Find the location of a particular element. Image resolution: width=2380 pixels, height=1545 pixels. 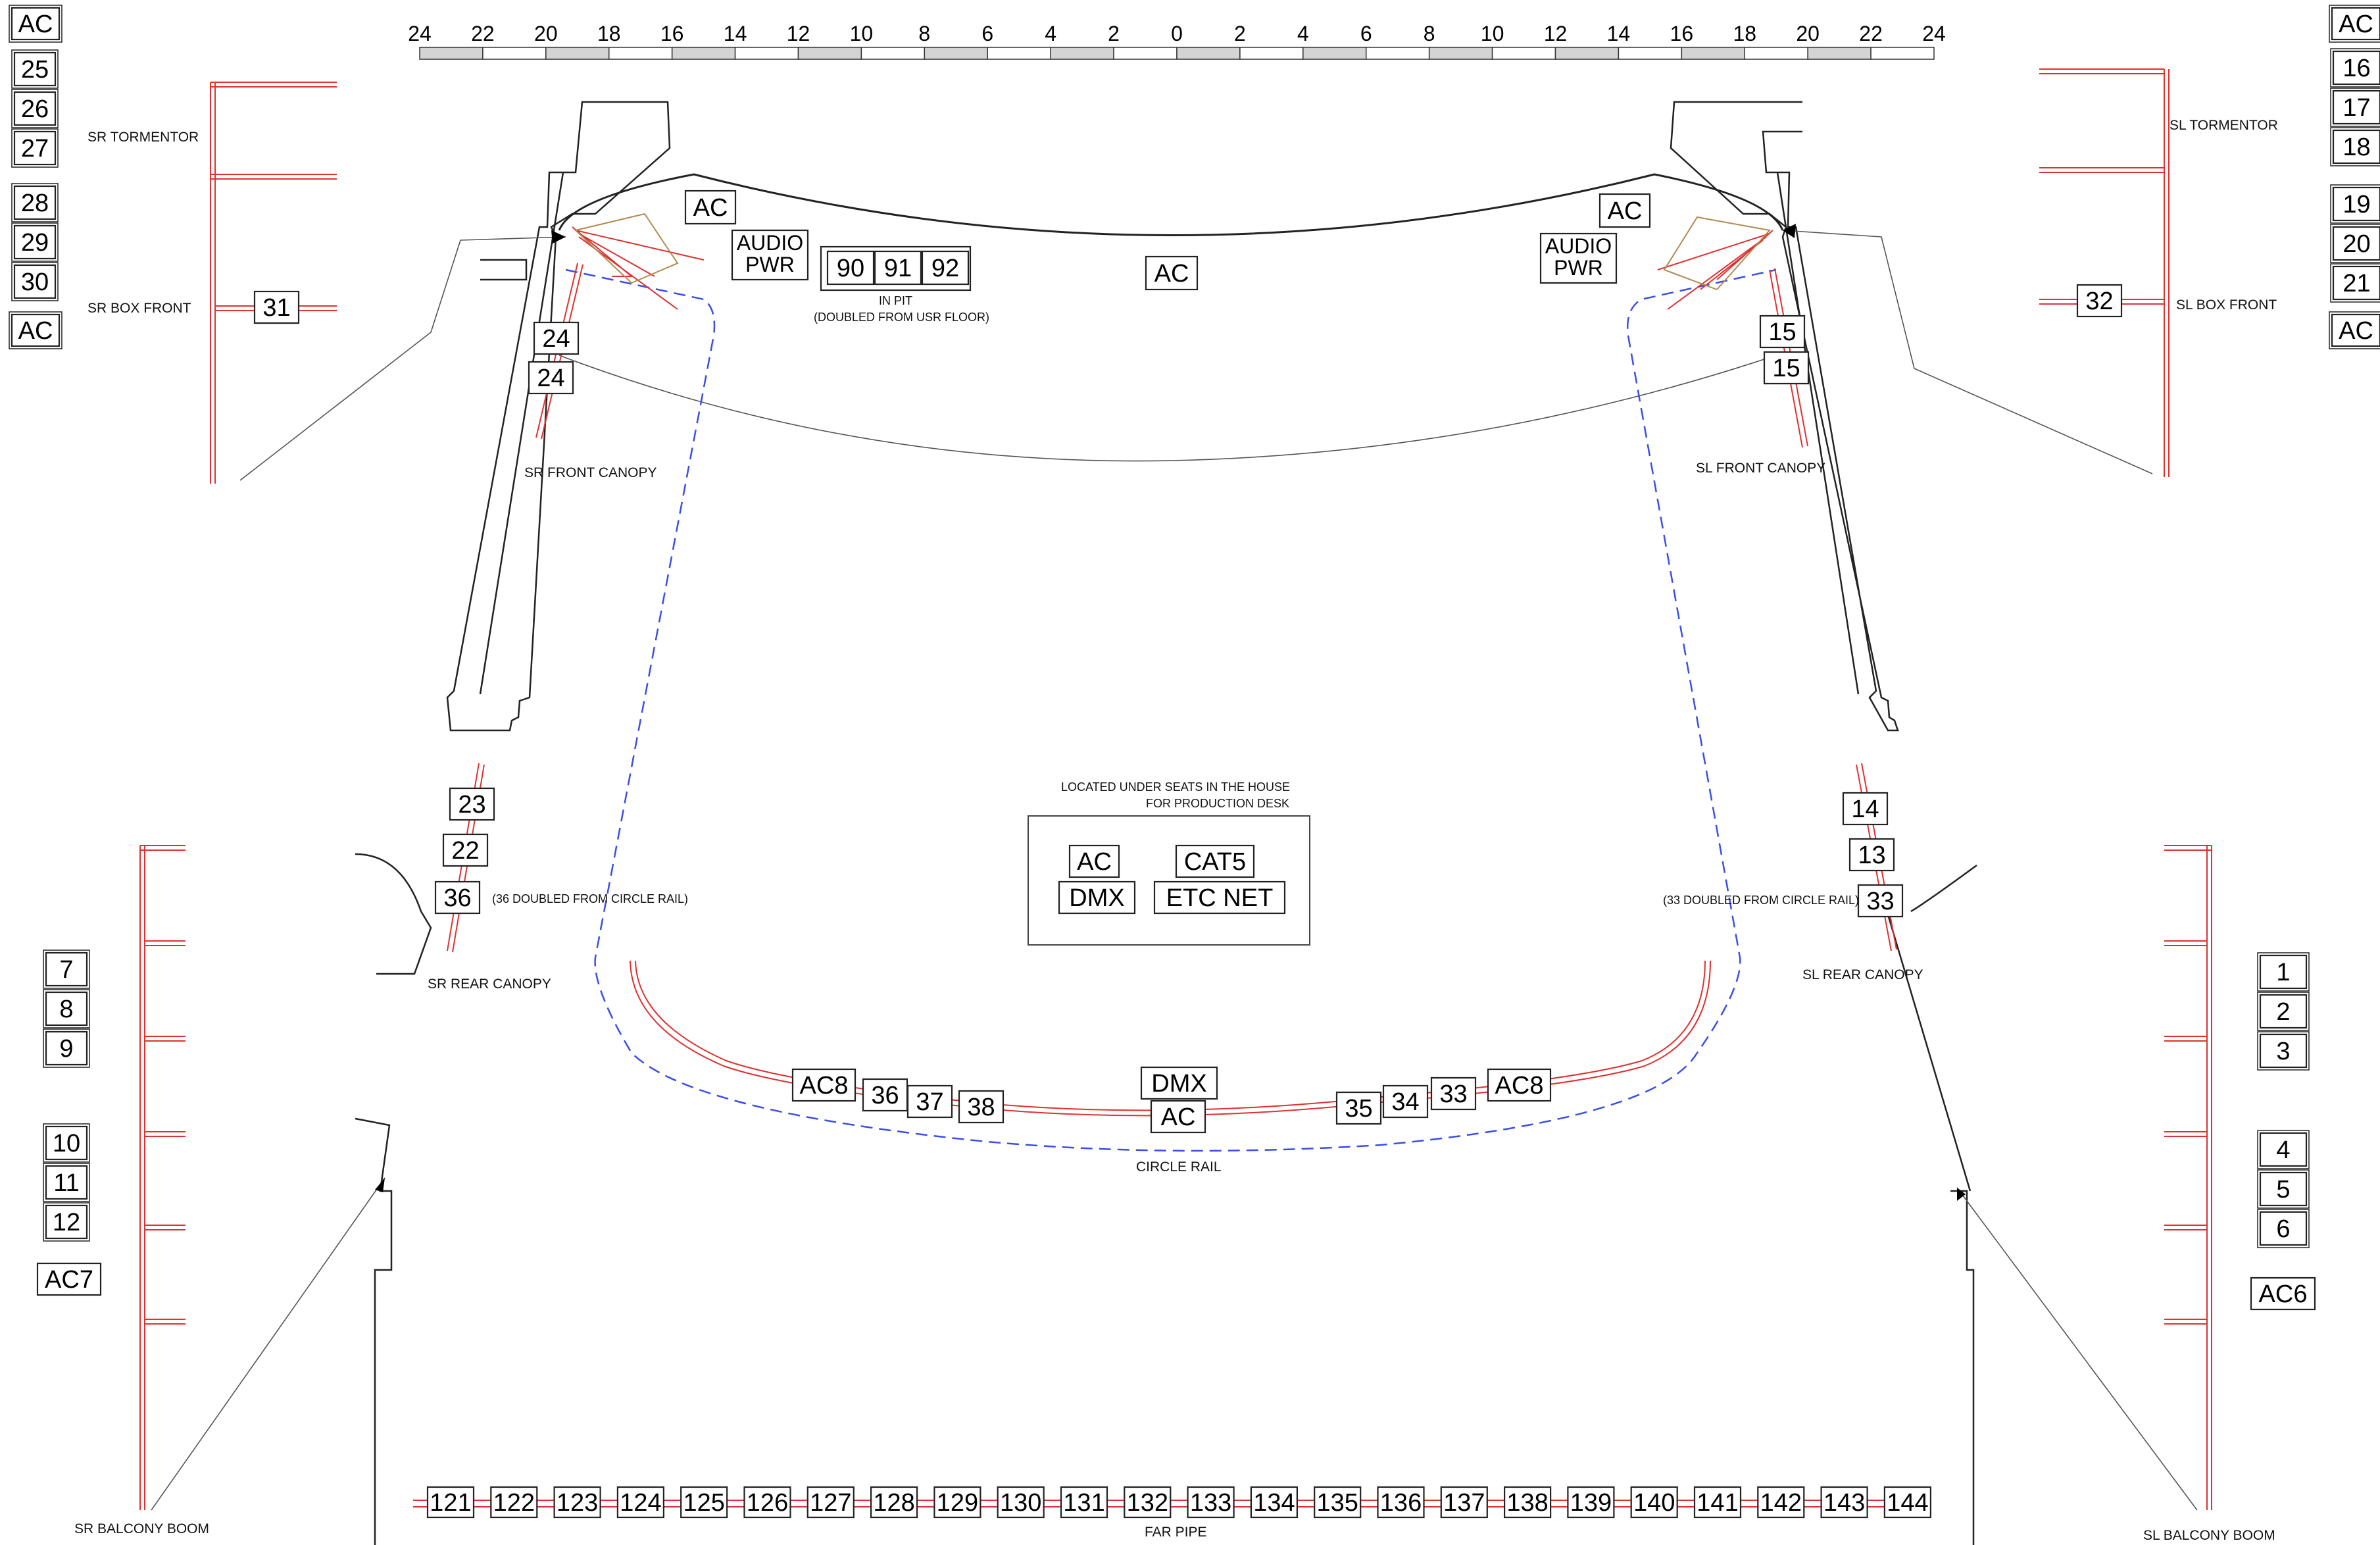

circuit-box-ac6: AC6 is located at coordinates (2283, 1294).